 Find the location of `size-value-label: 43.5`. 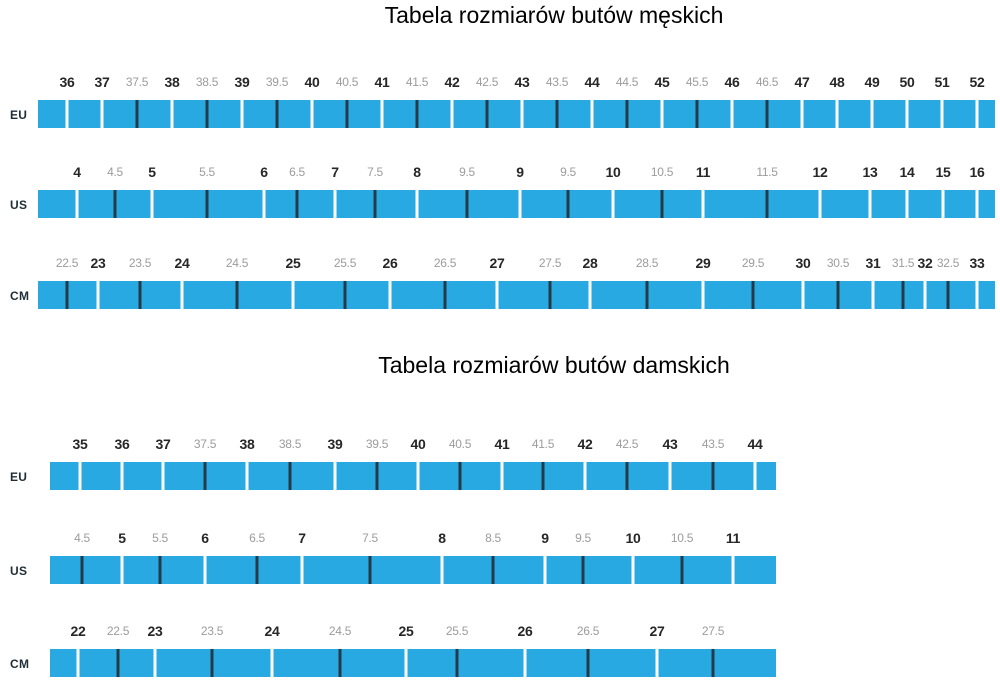

size-value-label: 43.5 is located at coordinates (713, 444).